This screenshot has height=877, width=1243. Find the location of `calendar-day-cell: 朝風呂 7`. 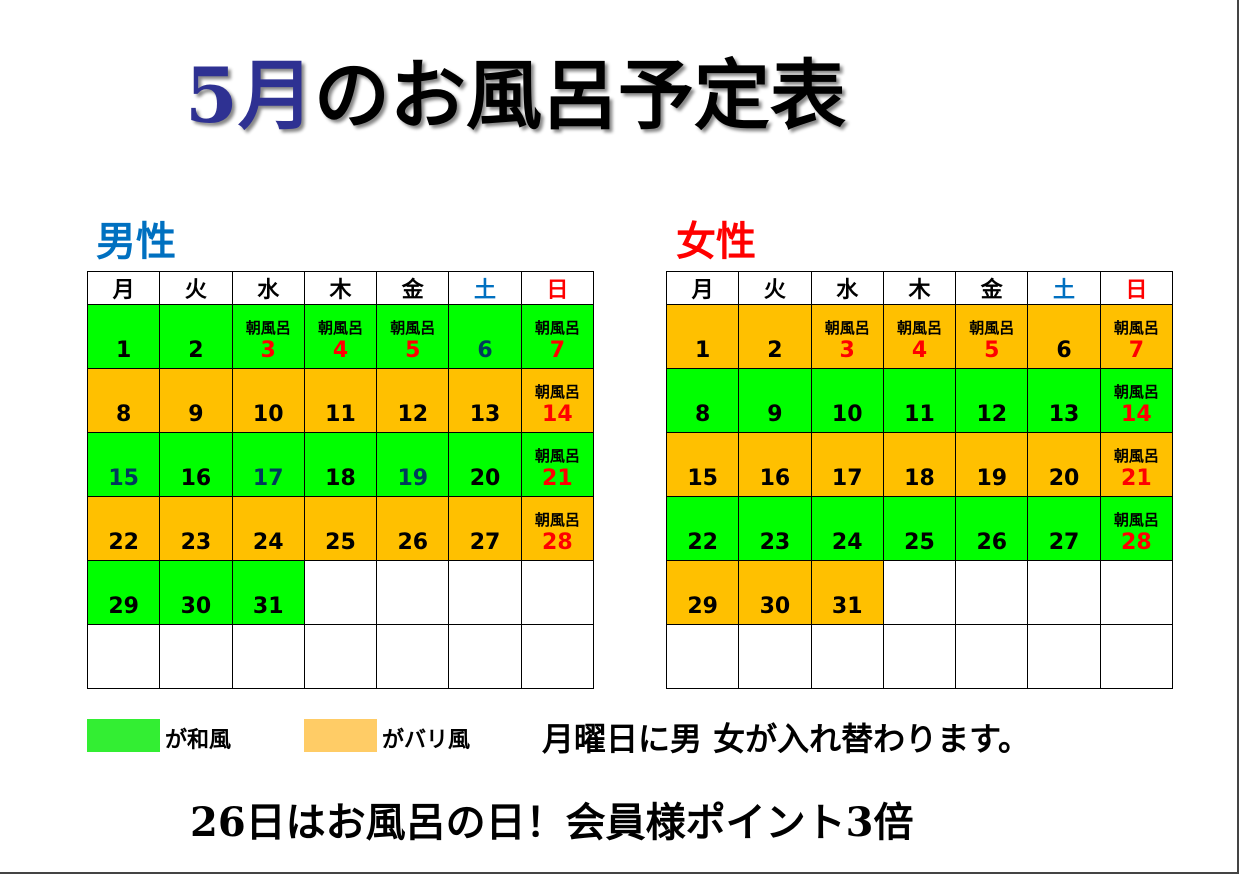

calendar-day-cell: 朝風呂 7 is located at coordinates (557, 336).